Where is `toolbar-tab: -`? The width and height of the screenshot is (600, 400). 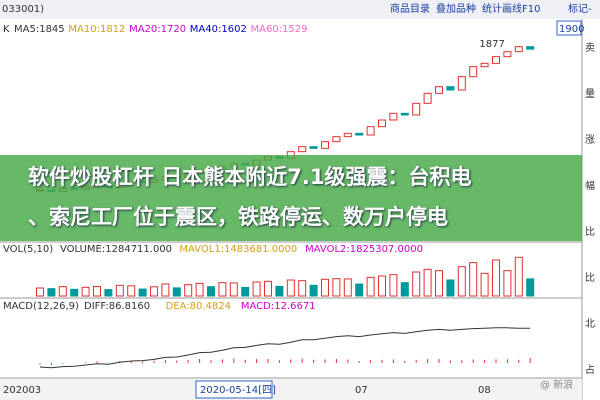 toolbar-tab: - is located at coordinates (590, 9).